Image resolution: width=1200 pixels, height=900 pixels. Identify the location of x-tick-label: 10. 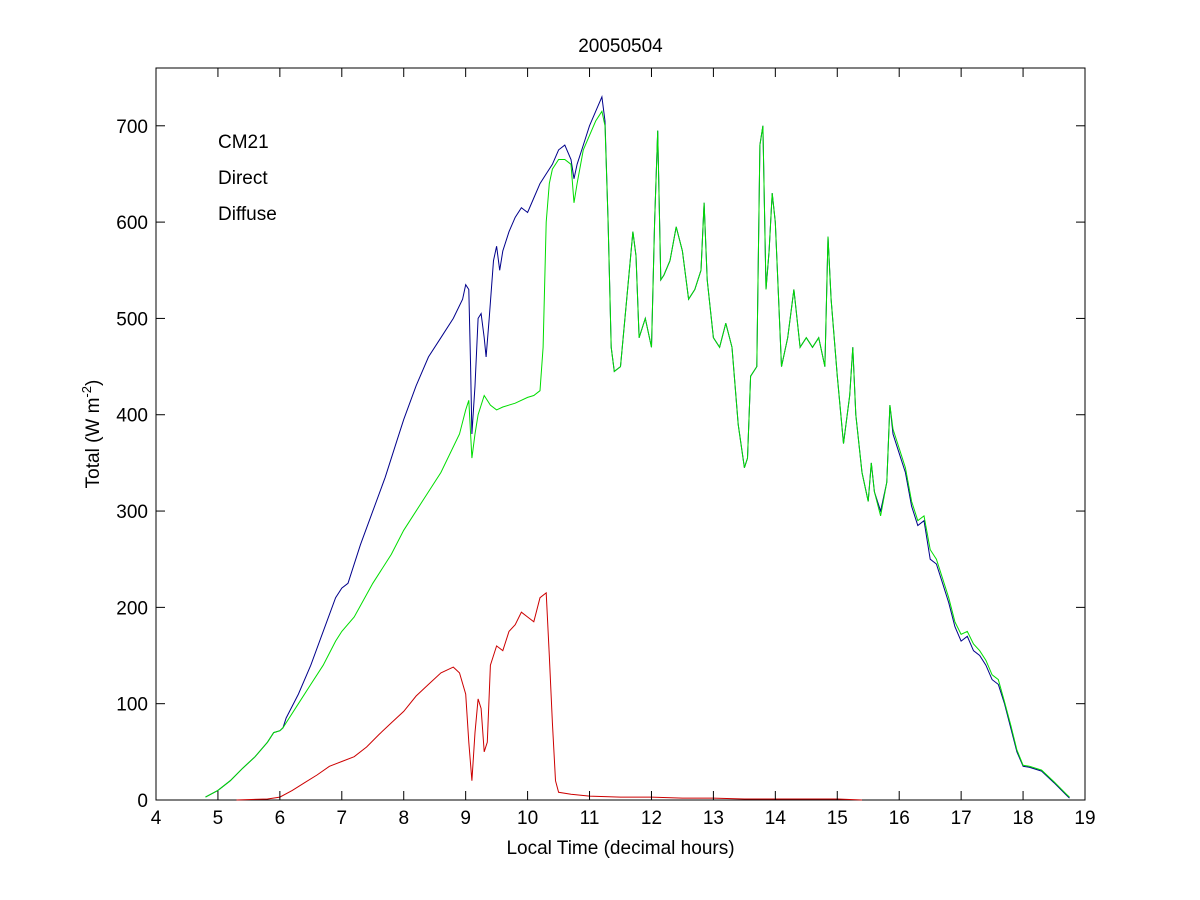
(527, 818).